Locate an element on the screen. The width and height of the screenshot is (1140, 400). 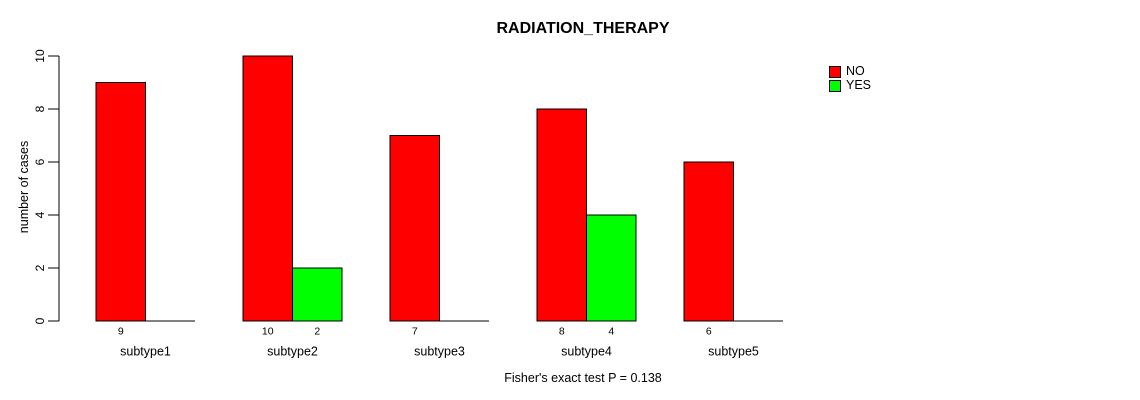
stat-annotation: Fisher's exact test P = 0.138 is located at coordinates (583, 378).